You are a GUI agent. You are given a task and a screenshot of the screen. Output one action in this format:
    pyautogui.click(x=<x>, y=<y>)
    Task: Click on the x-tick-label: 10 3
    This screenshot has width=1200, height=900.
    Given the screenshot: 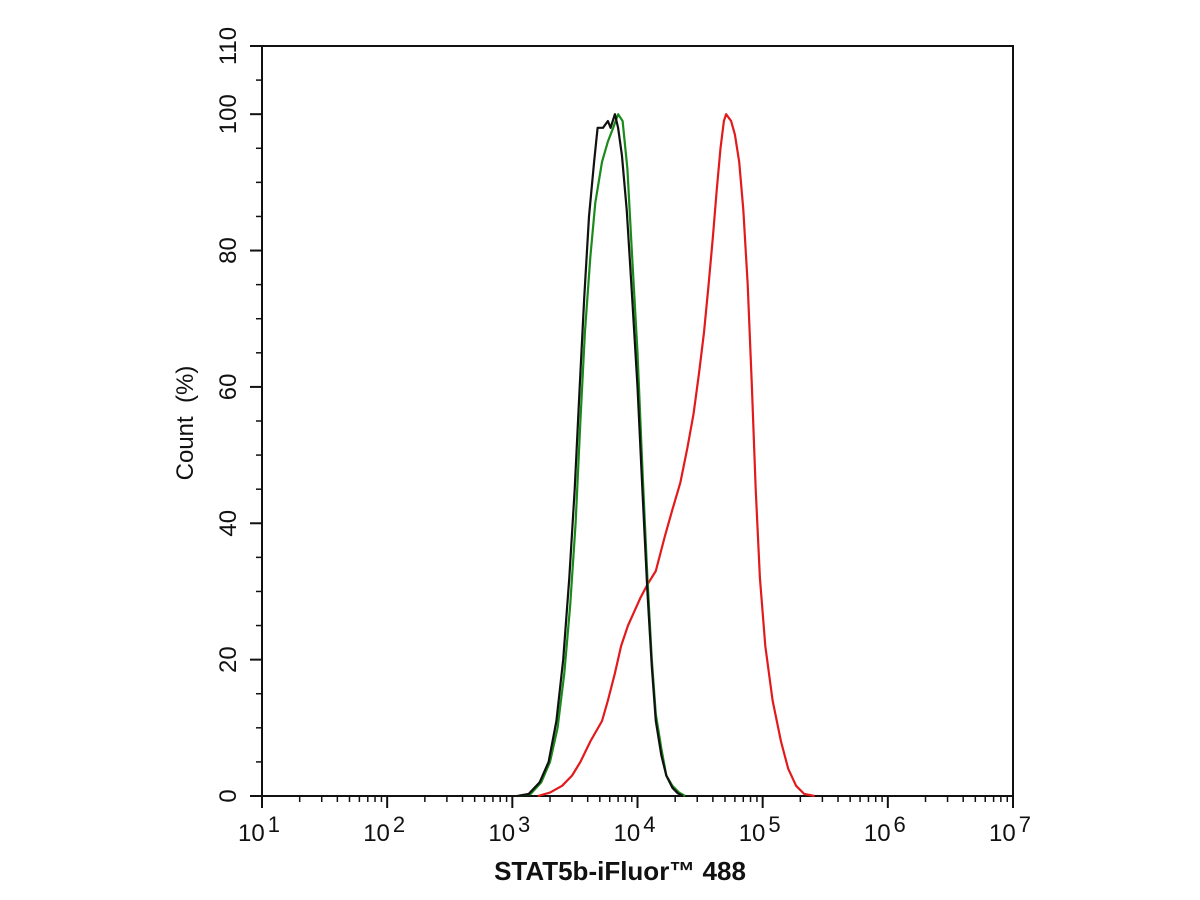 What is the action you would take?
    pyautogui.click(x=509, y=829)
    